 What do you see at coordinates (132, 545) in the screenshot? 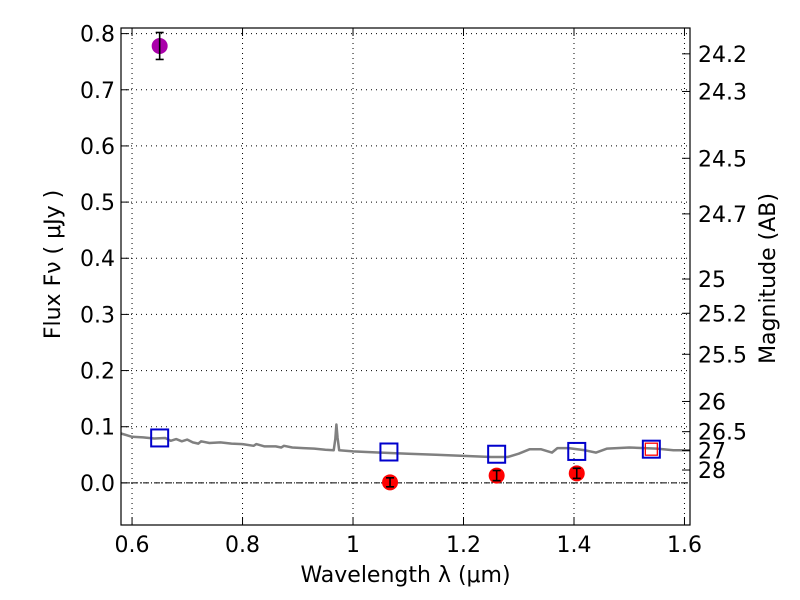
I see `x-tick-label: 0.6` at bounding box center [132, 545].